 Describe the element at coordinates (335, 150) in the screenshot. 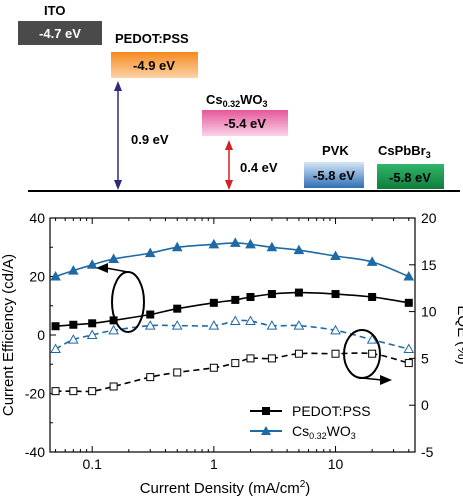

I see `level-name-pvk: PVK` at that location.